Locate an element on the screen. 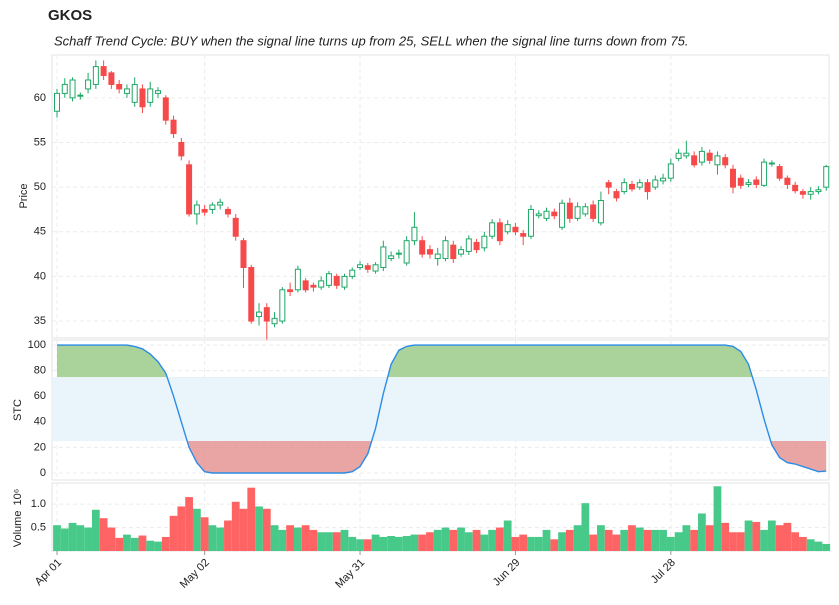 The height and width of the screenshot is (605, 839). y-tick-label: 45 is located at coordinates (40, 232).